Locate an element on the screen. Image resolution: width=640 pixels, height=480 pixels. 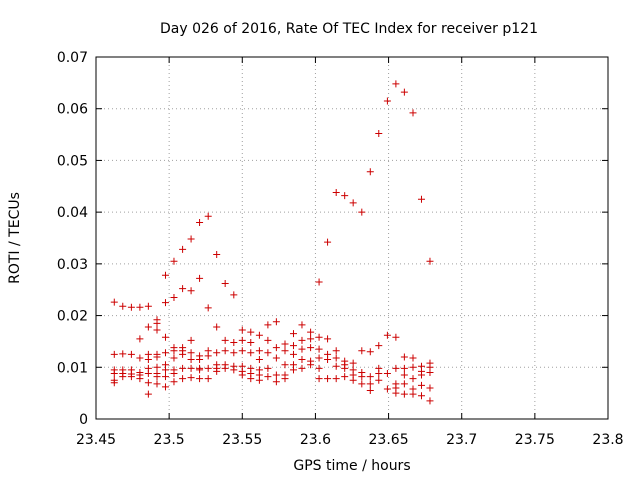
y-tick-label: 0.01 is located at coordinates (72, 368).